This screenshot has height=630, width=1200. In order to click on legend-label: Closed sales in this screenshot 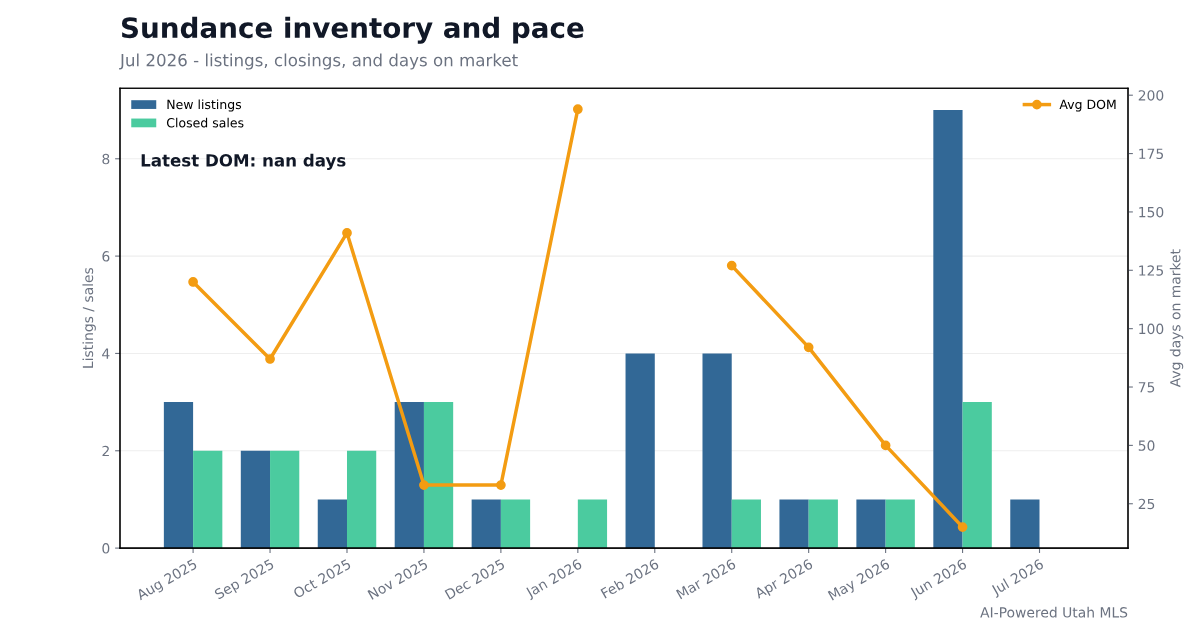, I will do `click(205, 122)`.